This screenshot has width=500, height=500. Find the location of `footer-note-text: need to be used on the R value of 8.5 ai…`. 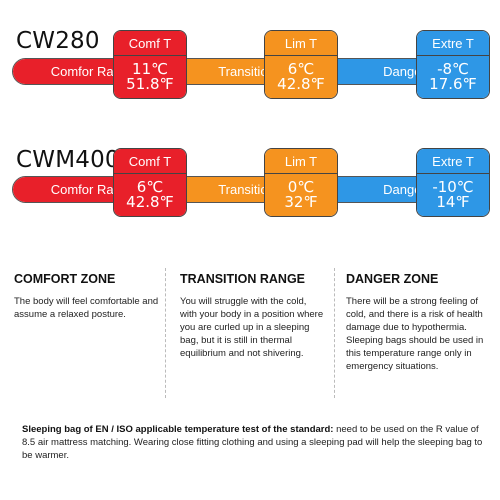

footer-note-text: need to be used on the R value of 8.5 ai… is located at coordinates (252, 442).